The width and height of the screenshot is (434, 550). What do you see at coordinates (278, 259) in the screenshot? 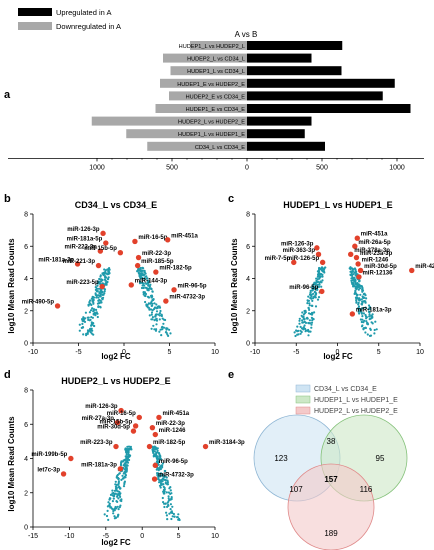
I see `highlight-label: miR-7-5p` at bounding box center [278, 259].